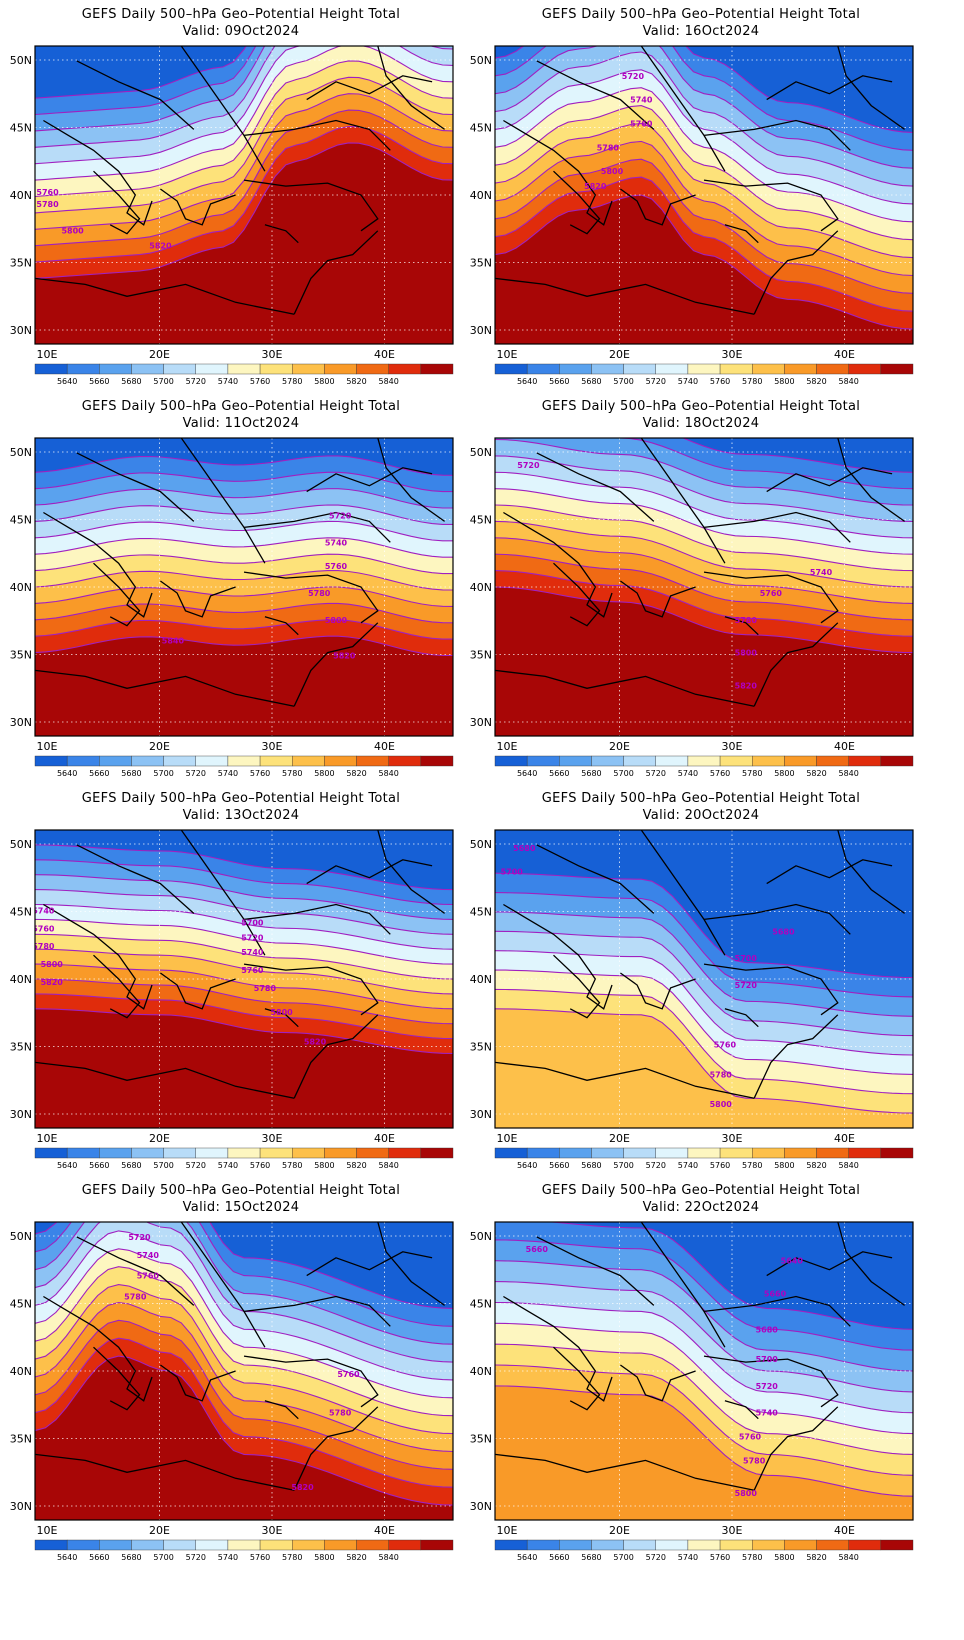  Describe the element at coordinates (21, 1439) in the screenshot. I see `lat-tick-label: 35N` at that location.